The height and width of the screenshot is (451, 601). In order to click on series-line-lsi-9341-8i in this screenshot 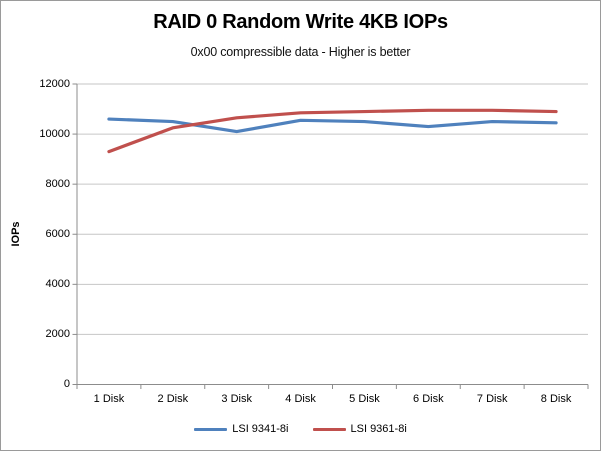, I will do `click(332, 125)`.